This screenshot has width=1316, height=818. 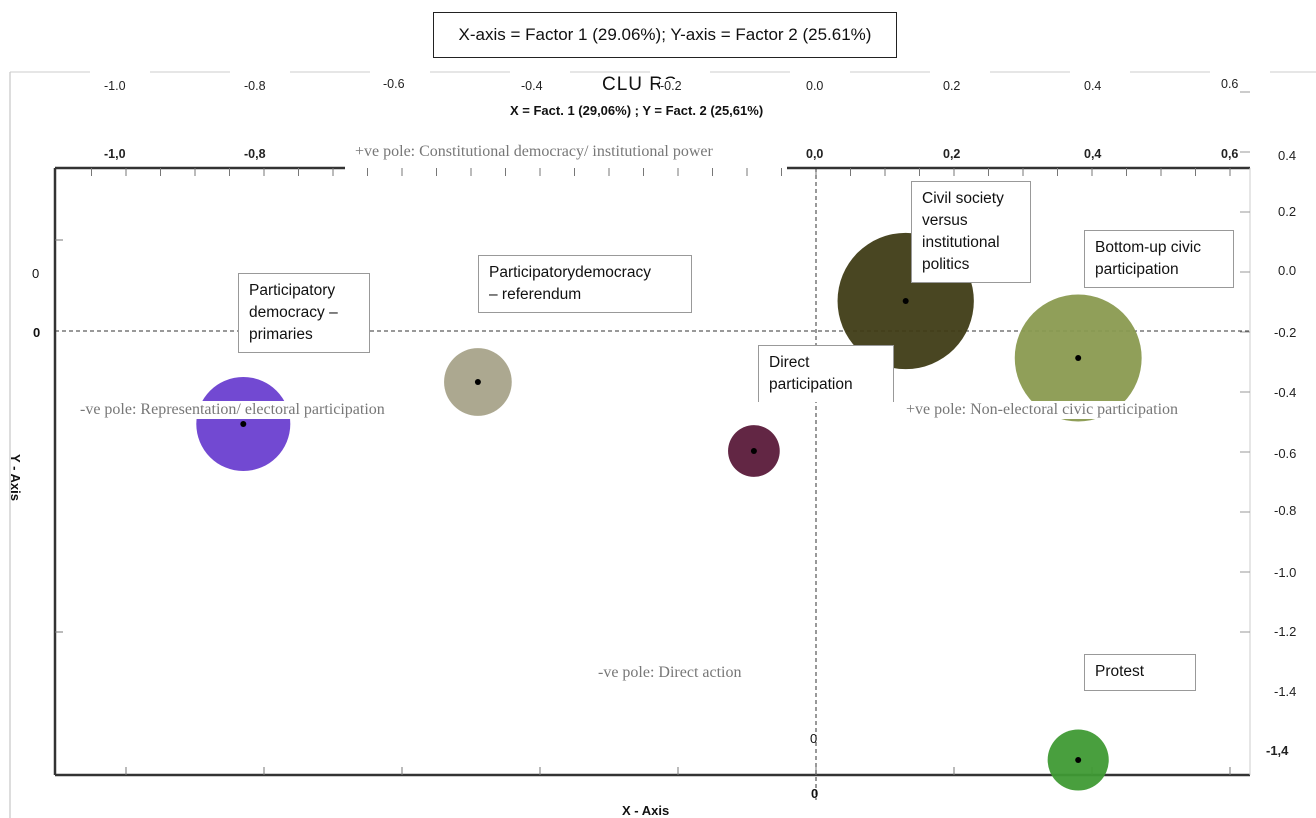 What do you see at coordinates (1285, 631) in the screenshot?
I see `right-tick-label: -1.2` at bounding box center [1285, 631].